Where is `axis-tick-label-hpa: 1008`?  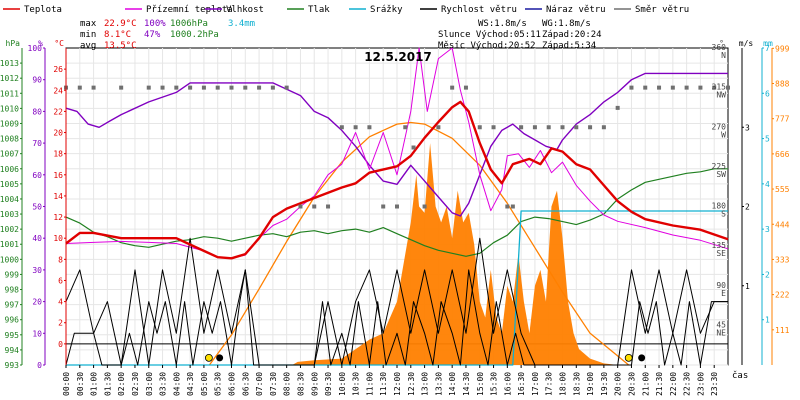 axis-tick-label-hpa: 1008 is located at coordinates (9, 139).